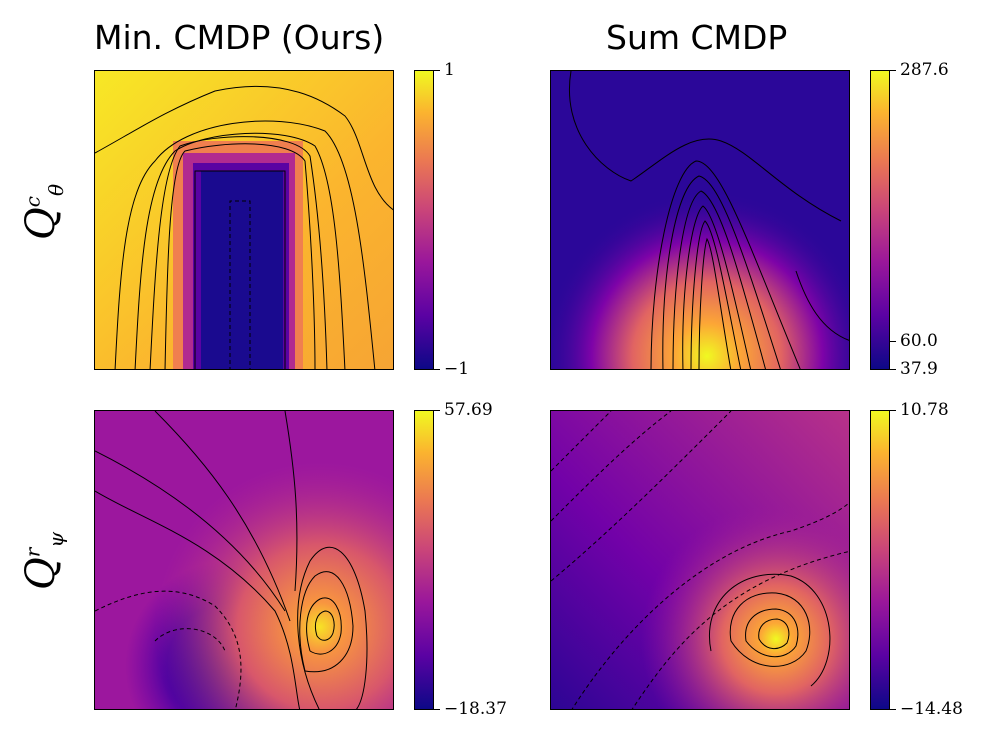 The image size is (996, 747). What do you see at coordinates (700, 220) in the screenshot?
I see `heatmap-sum-cmdp-qc` at bounding box center [700, 220].